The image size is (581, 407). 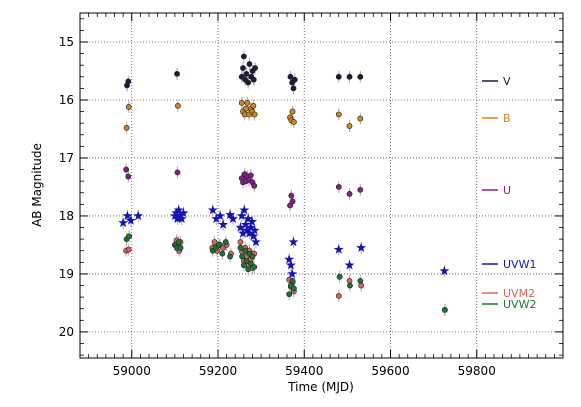 What do you see at coordinates (37, 185) in the screenshot?
I see `y-axis-title: AB Magnitude` at bounding box center [37, 185].